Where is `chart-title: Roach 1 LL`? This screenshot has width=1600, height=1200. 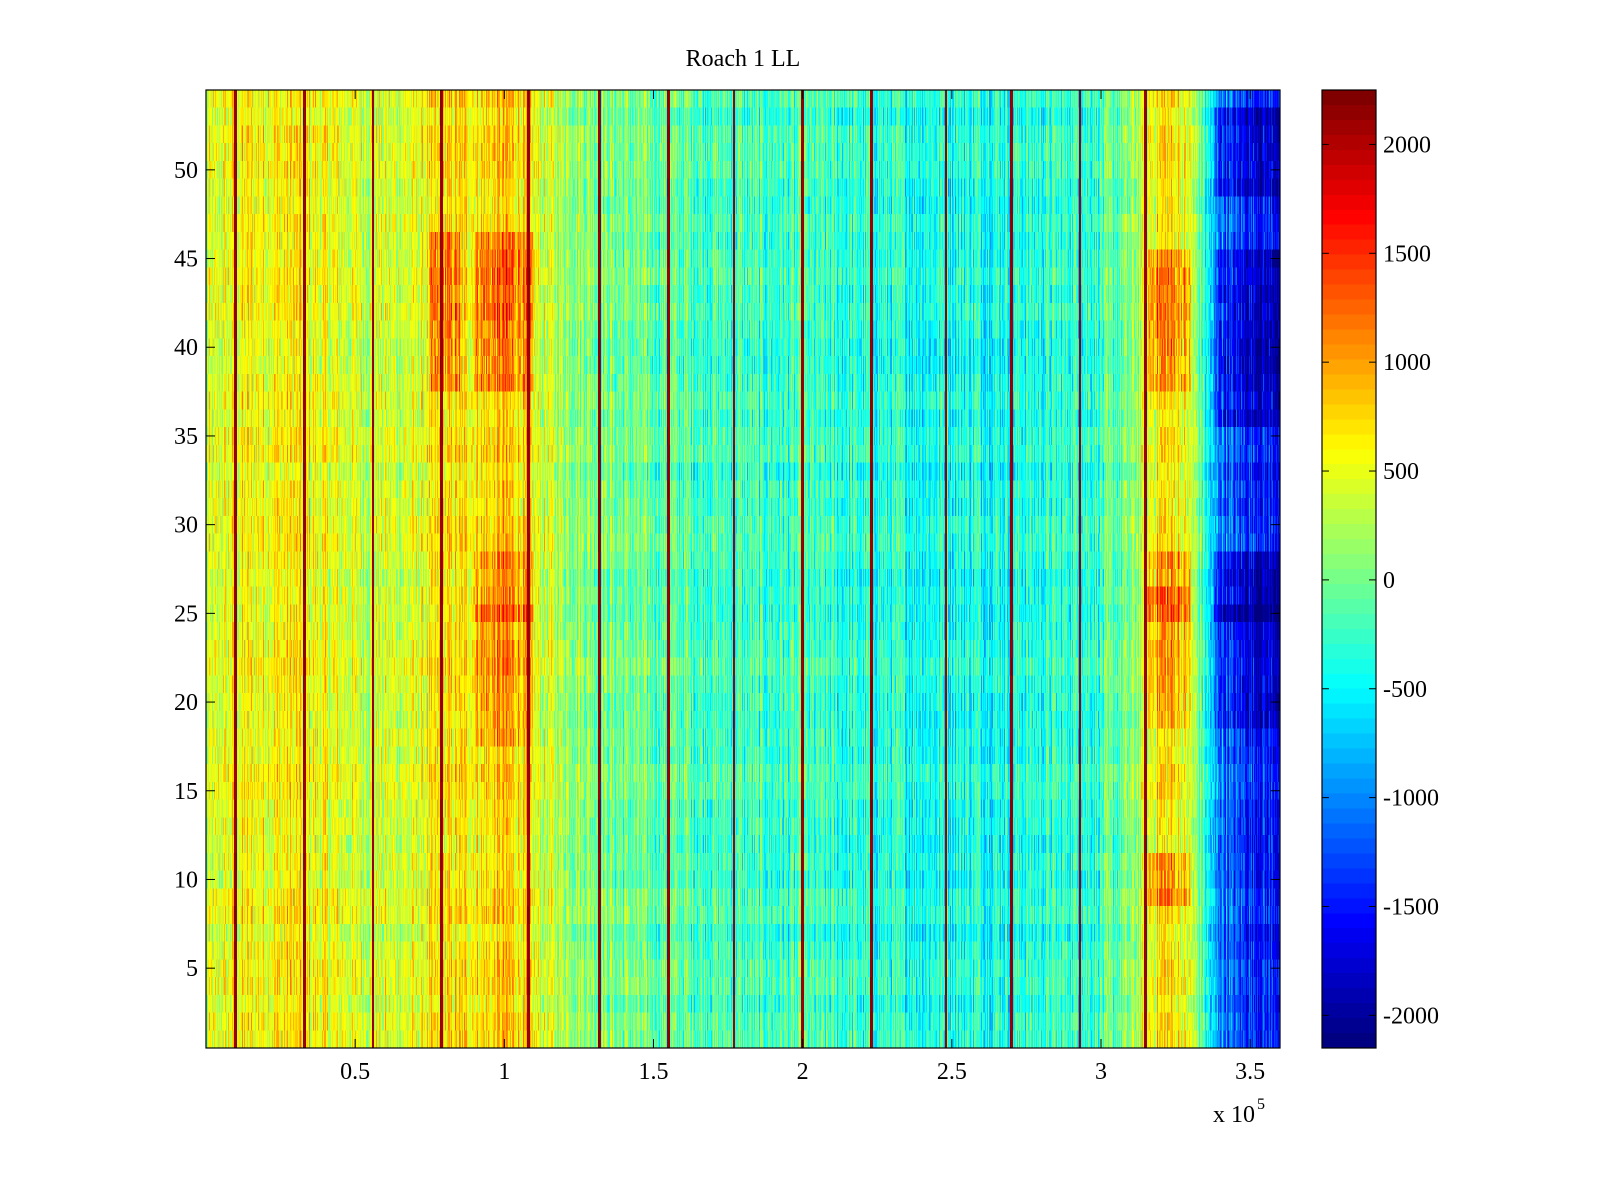
chart-title: Roach 1 LL is located at coordinates (743, 59).